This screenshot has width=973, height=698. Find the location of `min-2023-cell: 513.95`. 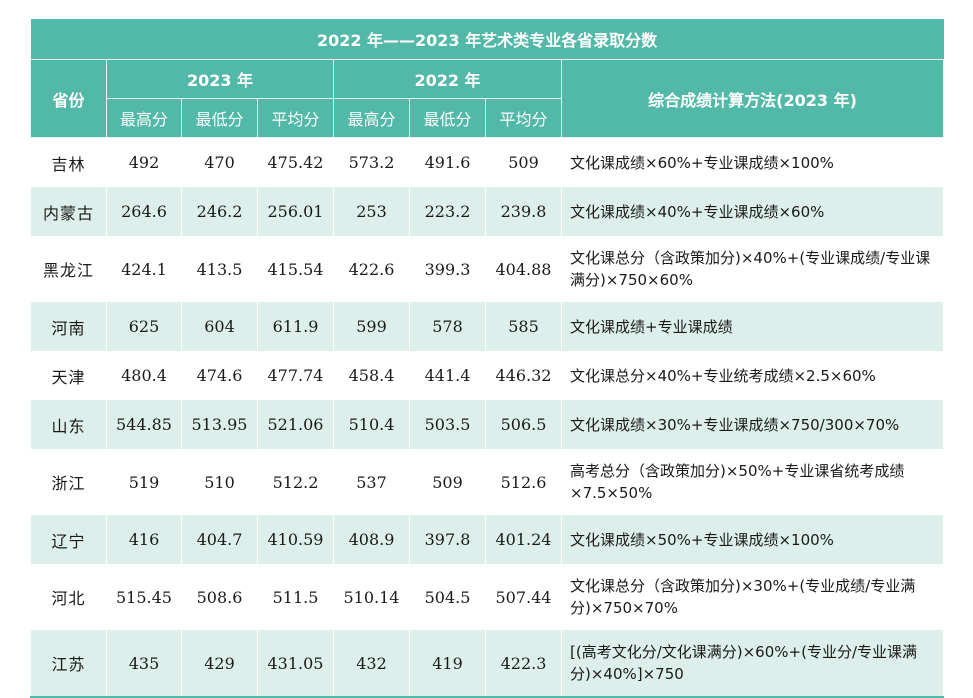

min-2023-cell: 513.95 is located at coordinates (219, 424).